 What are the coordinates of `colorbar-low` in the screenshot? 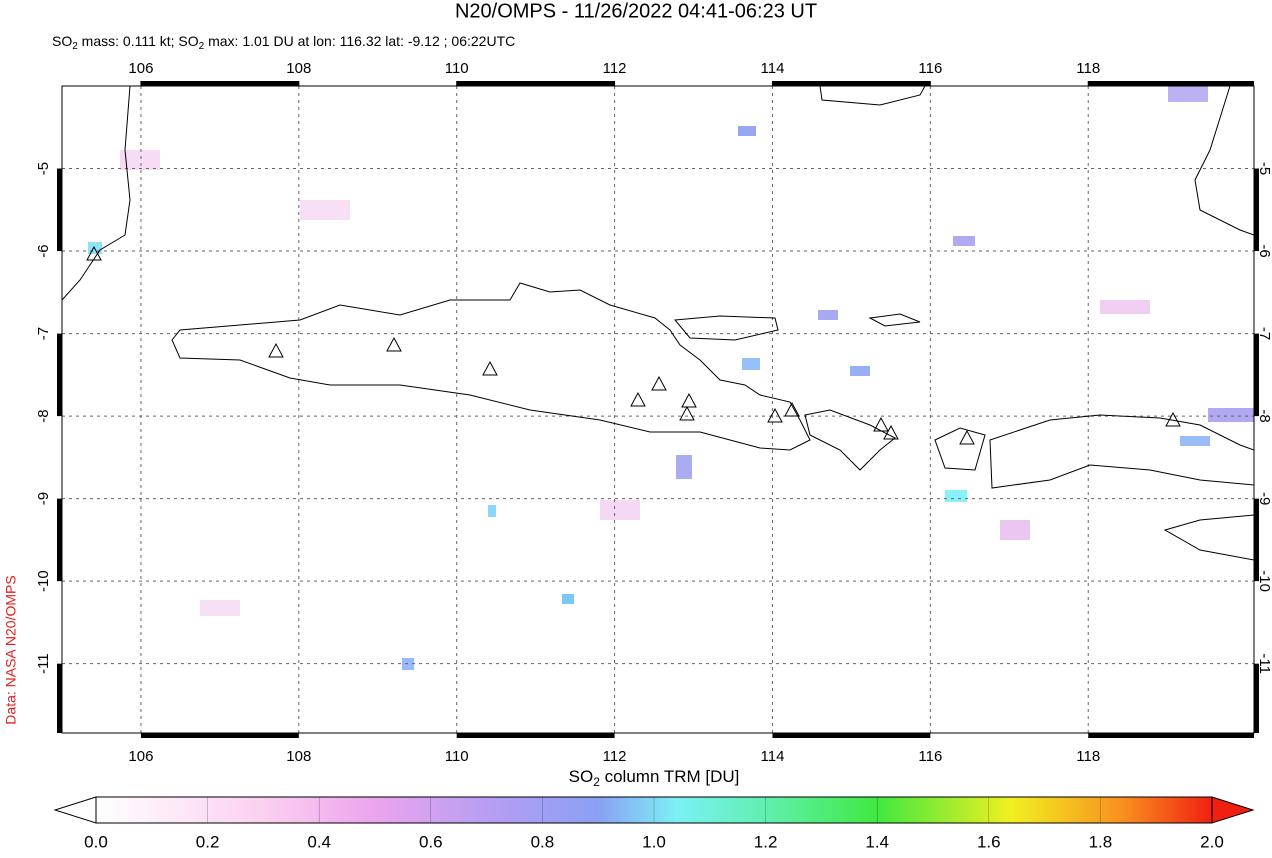 It's located at (75, 810).